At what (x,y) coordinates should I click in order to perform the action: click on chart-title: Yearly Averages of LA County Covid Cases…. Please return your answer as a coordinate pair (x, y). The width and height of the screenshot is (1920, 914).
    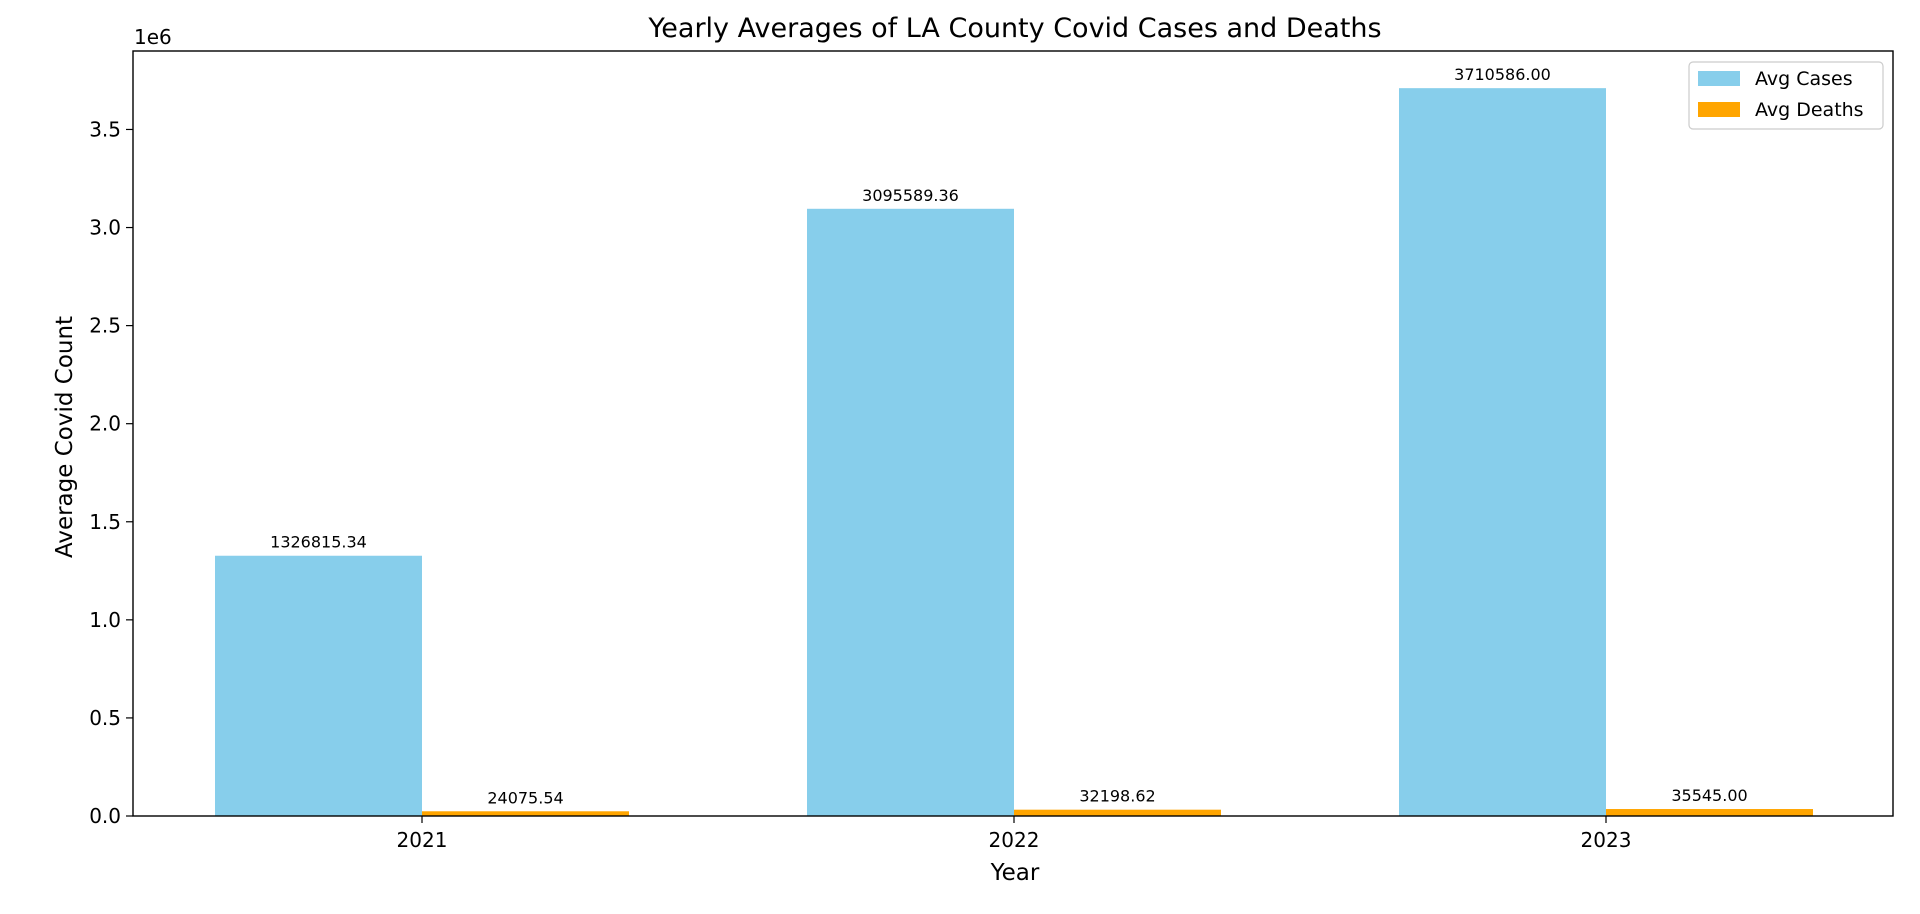
    Looking at the image, I should click on (1014, 28).